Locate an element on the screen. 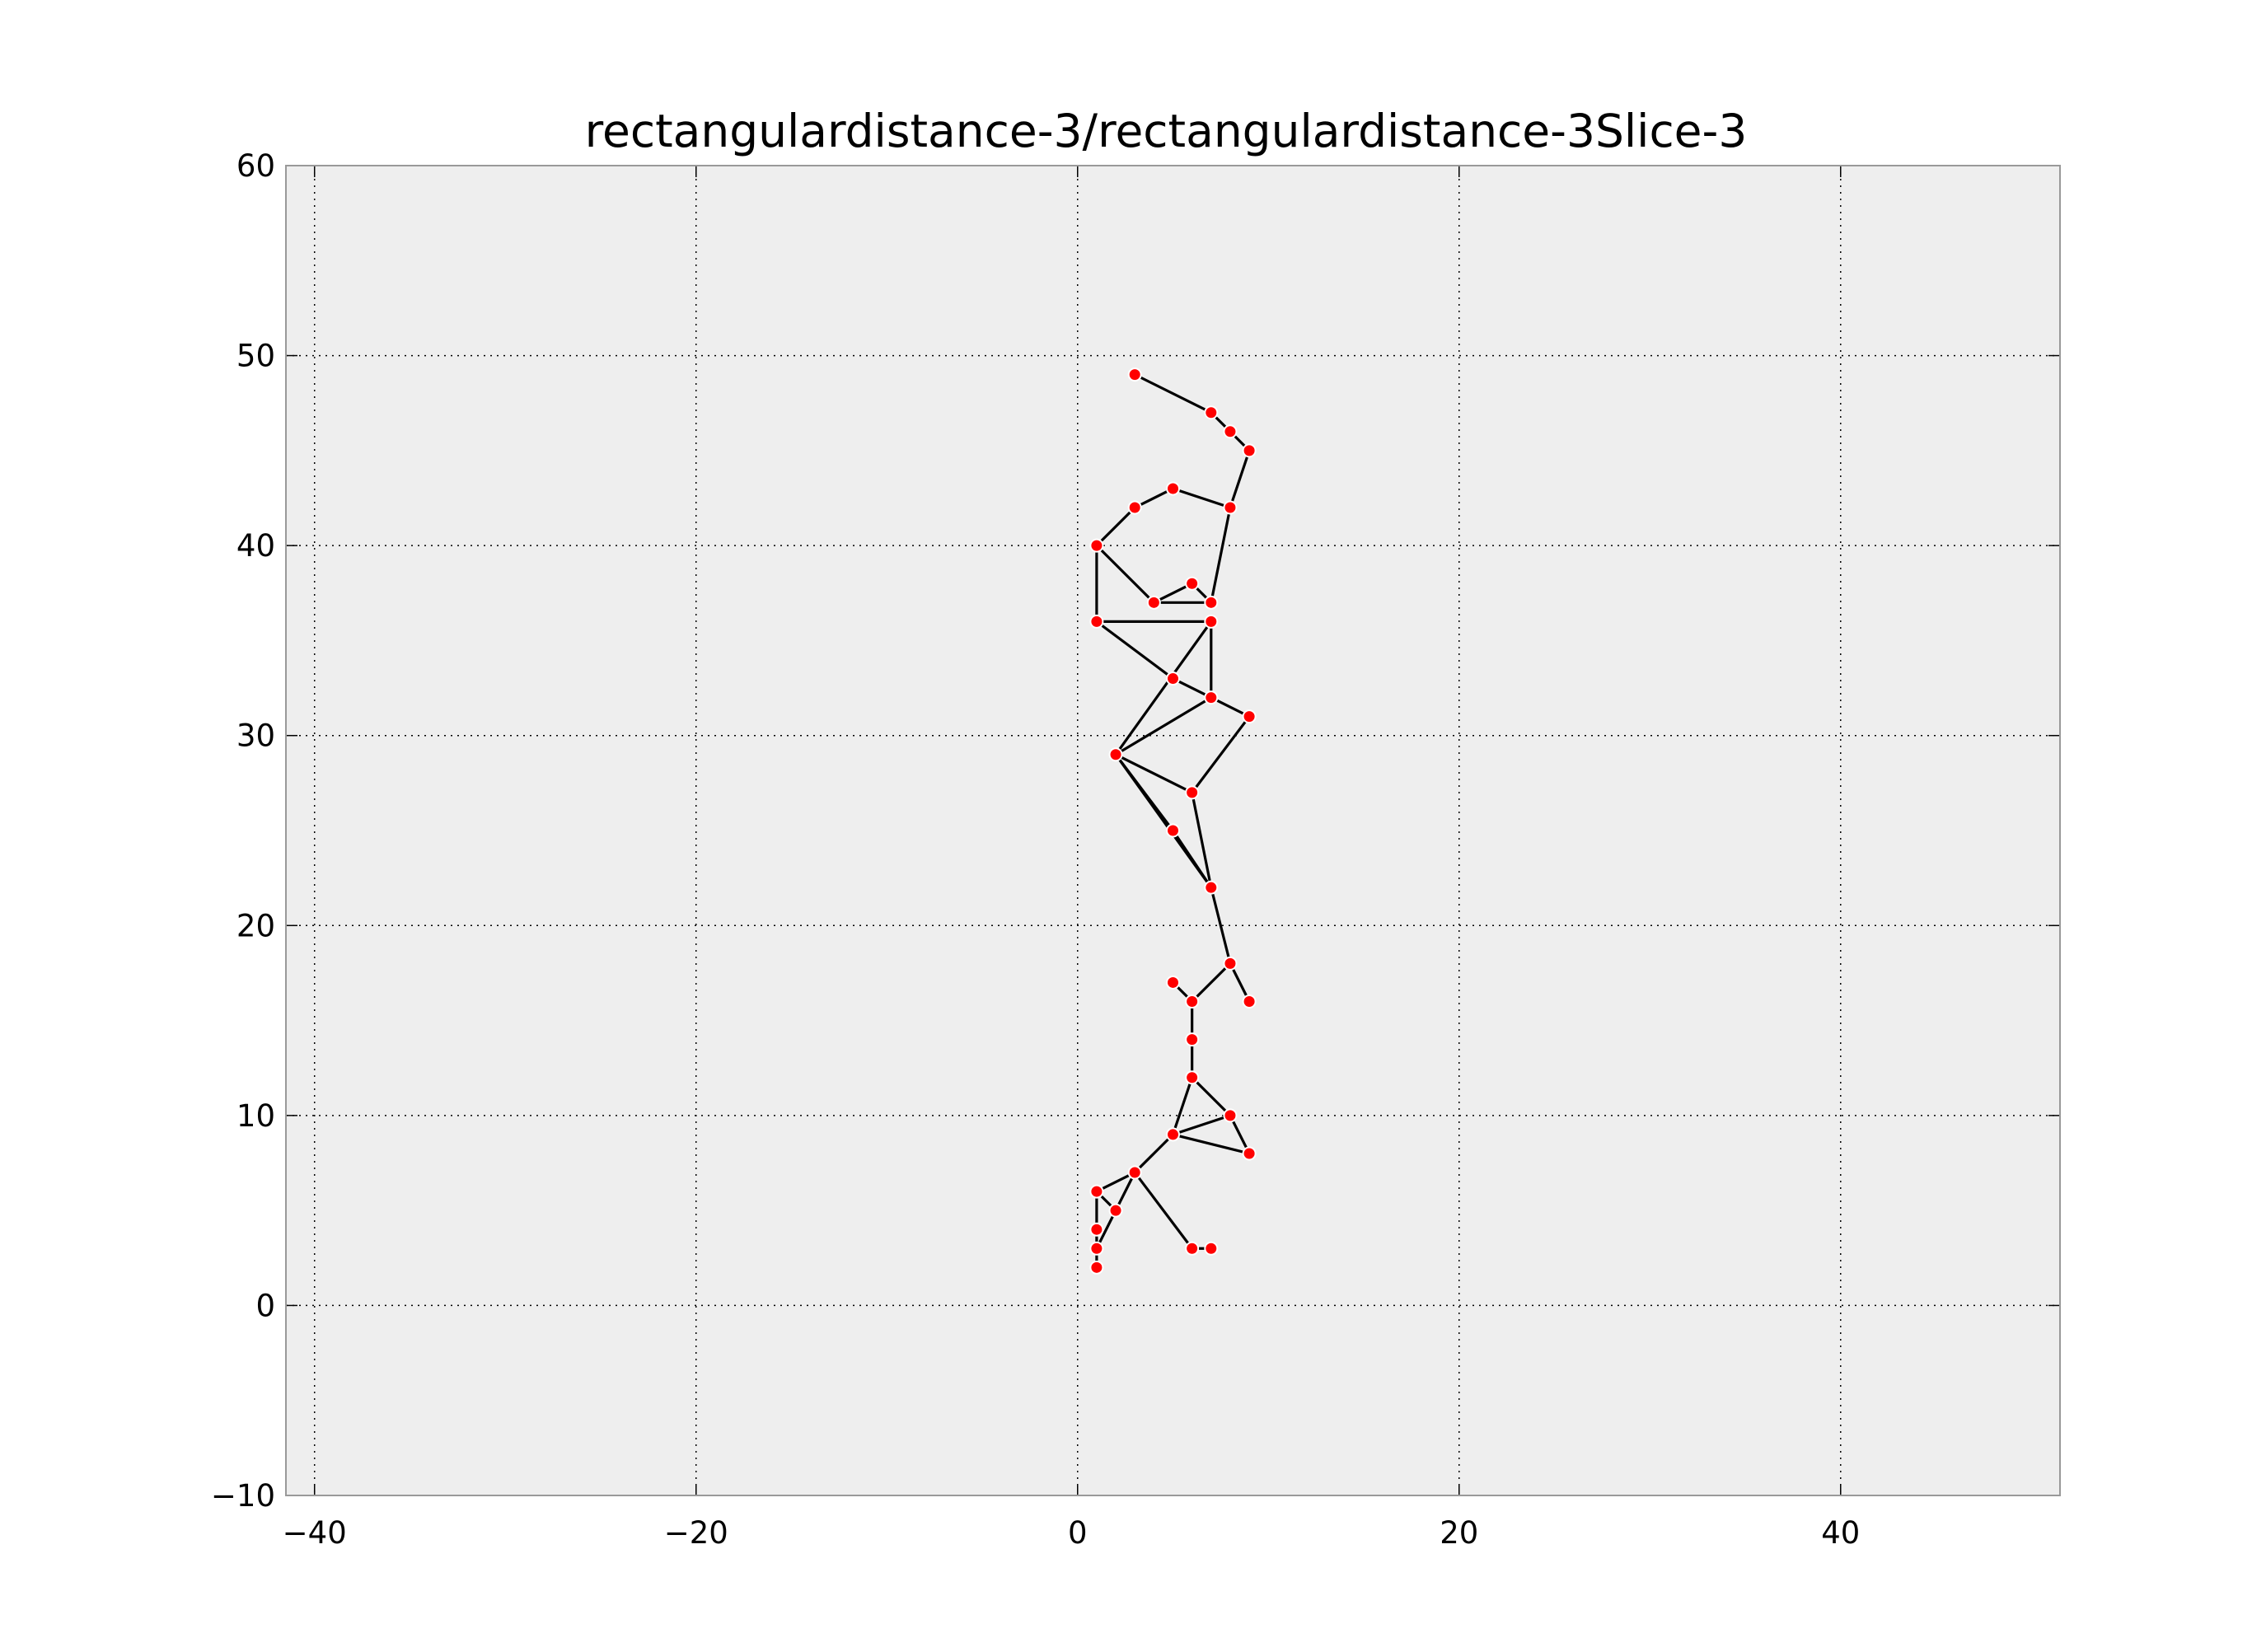 The height and width of the screenshot is (1652, 2266). y-tick-label: 40 is located at coordinates (255, 546).